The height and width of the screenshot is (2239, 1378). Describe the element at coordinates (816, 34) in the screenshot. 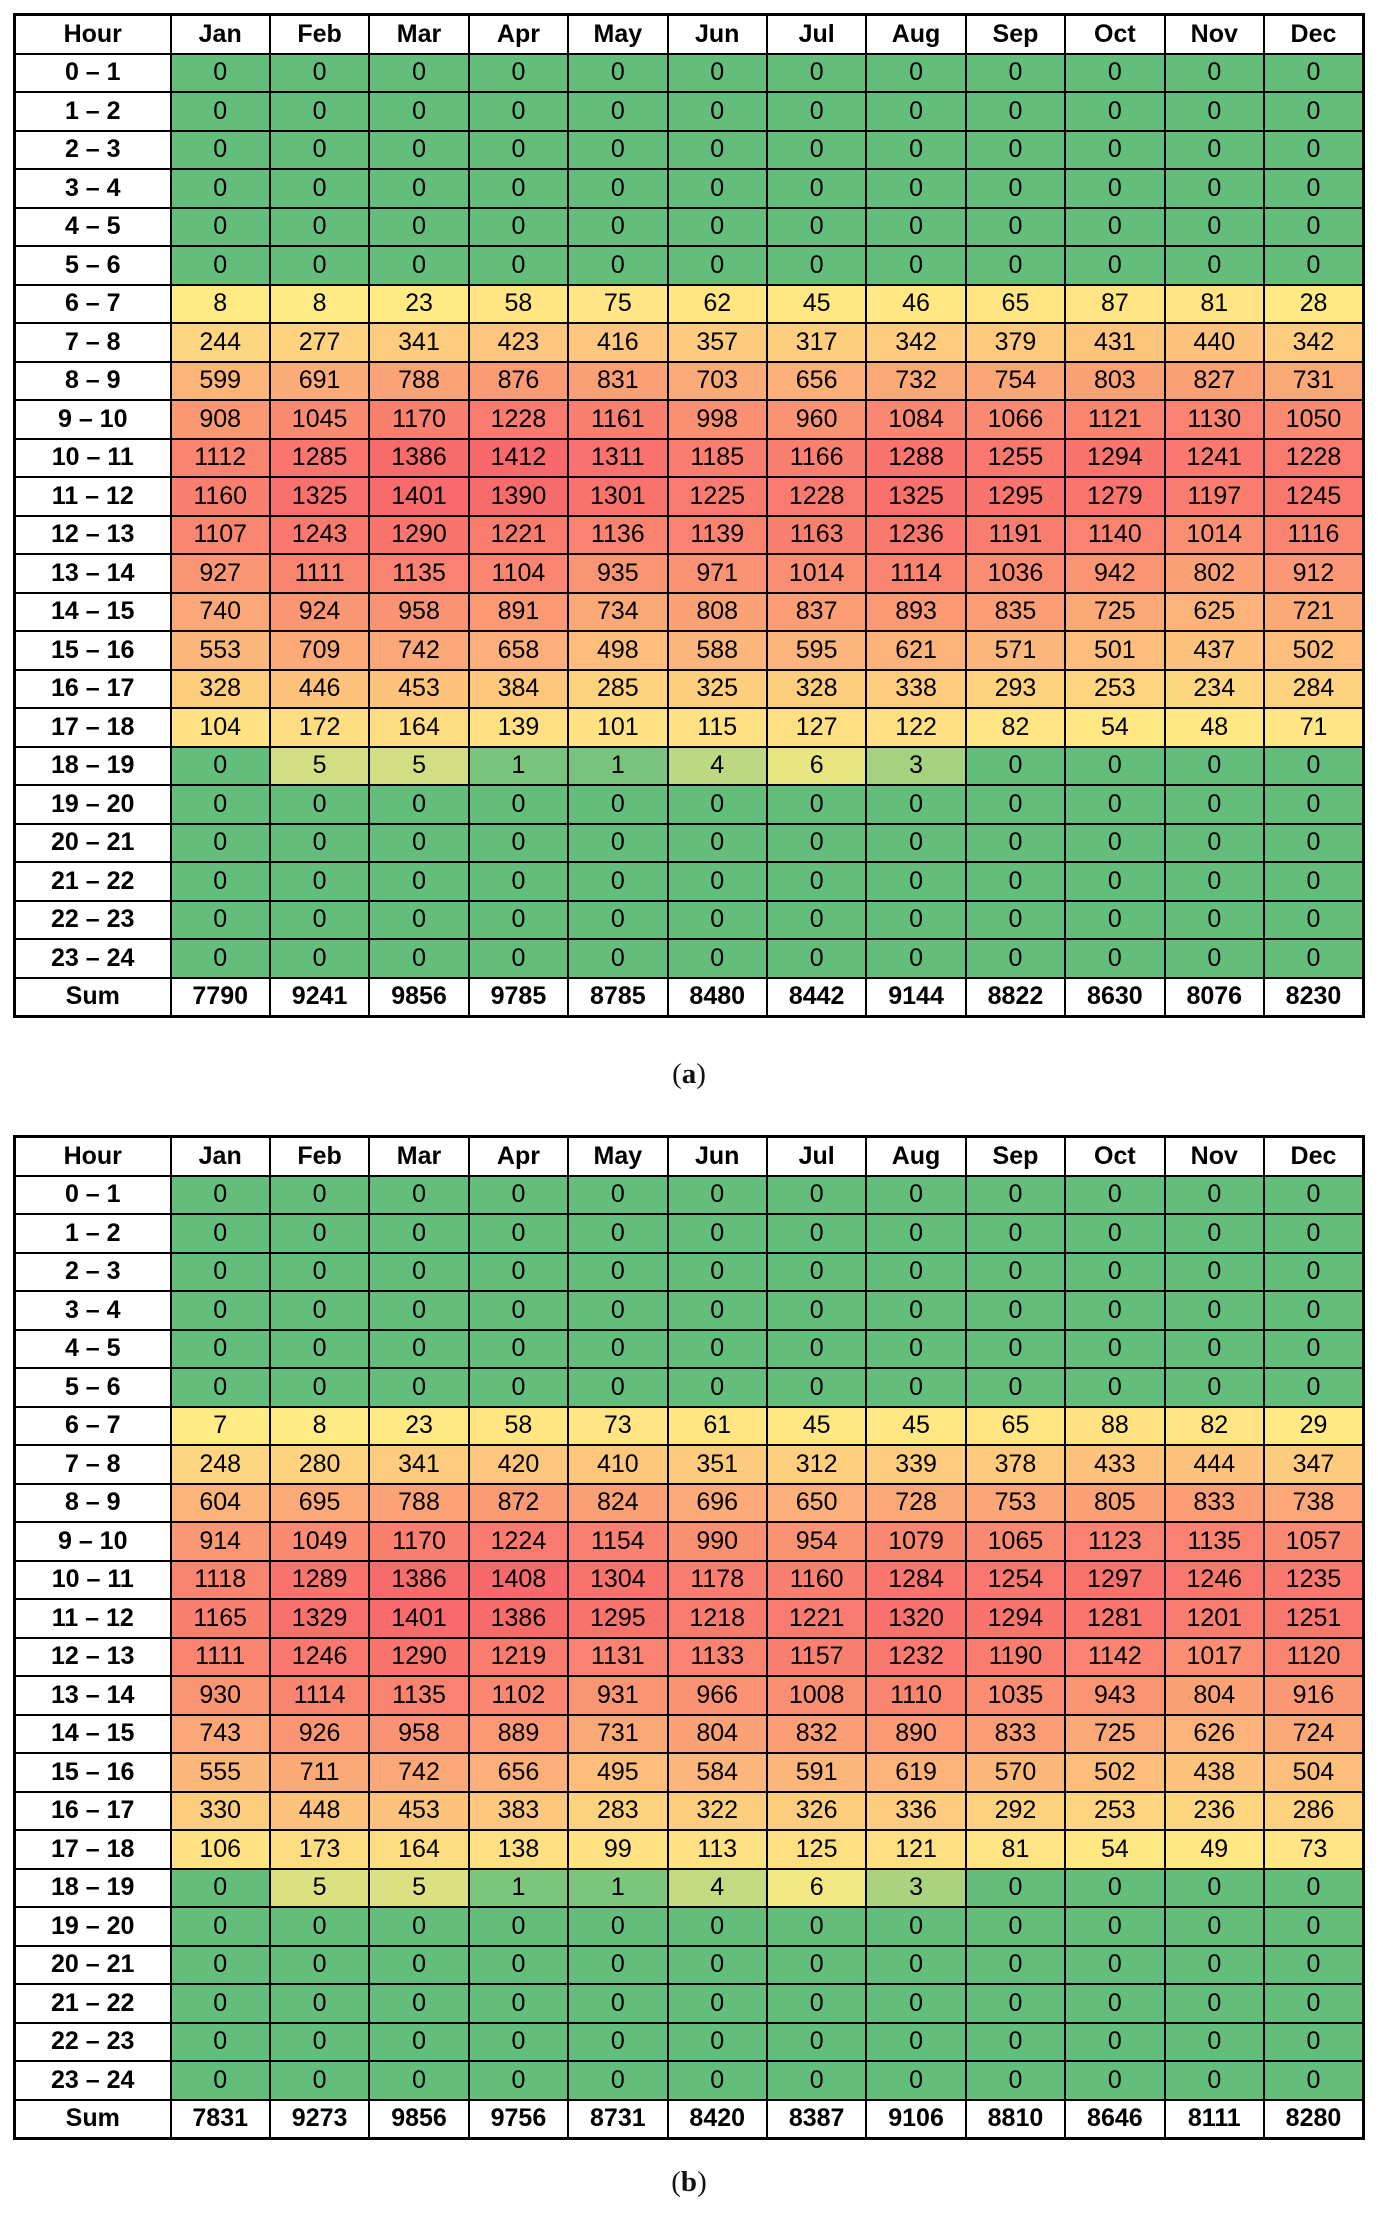

I see `column-header-month: Jul` at that location.